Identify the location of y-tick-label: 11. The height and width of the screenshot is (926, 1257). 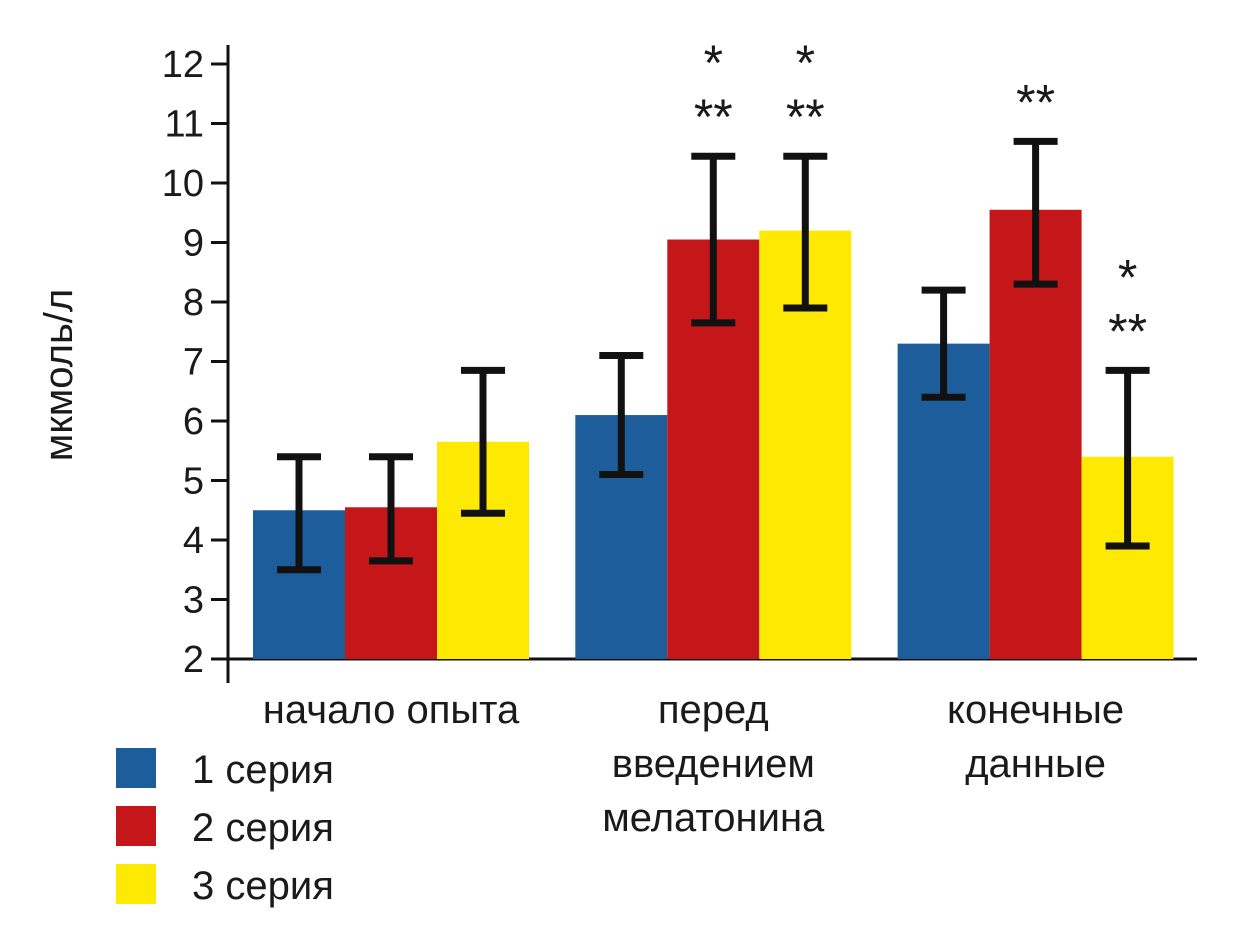
(184, 125).